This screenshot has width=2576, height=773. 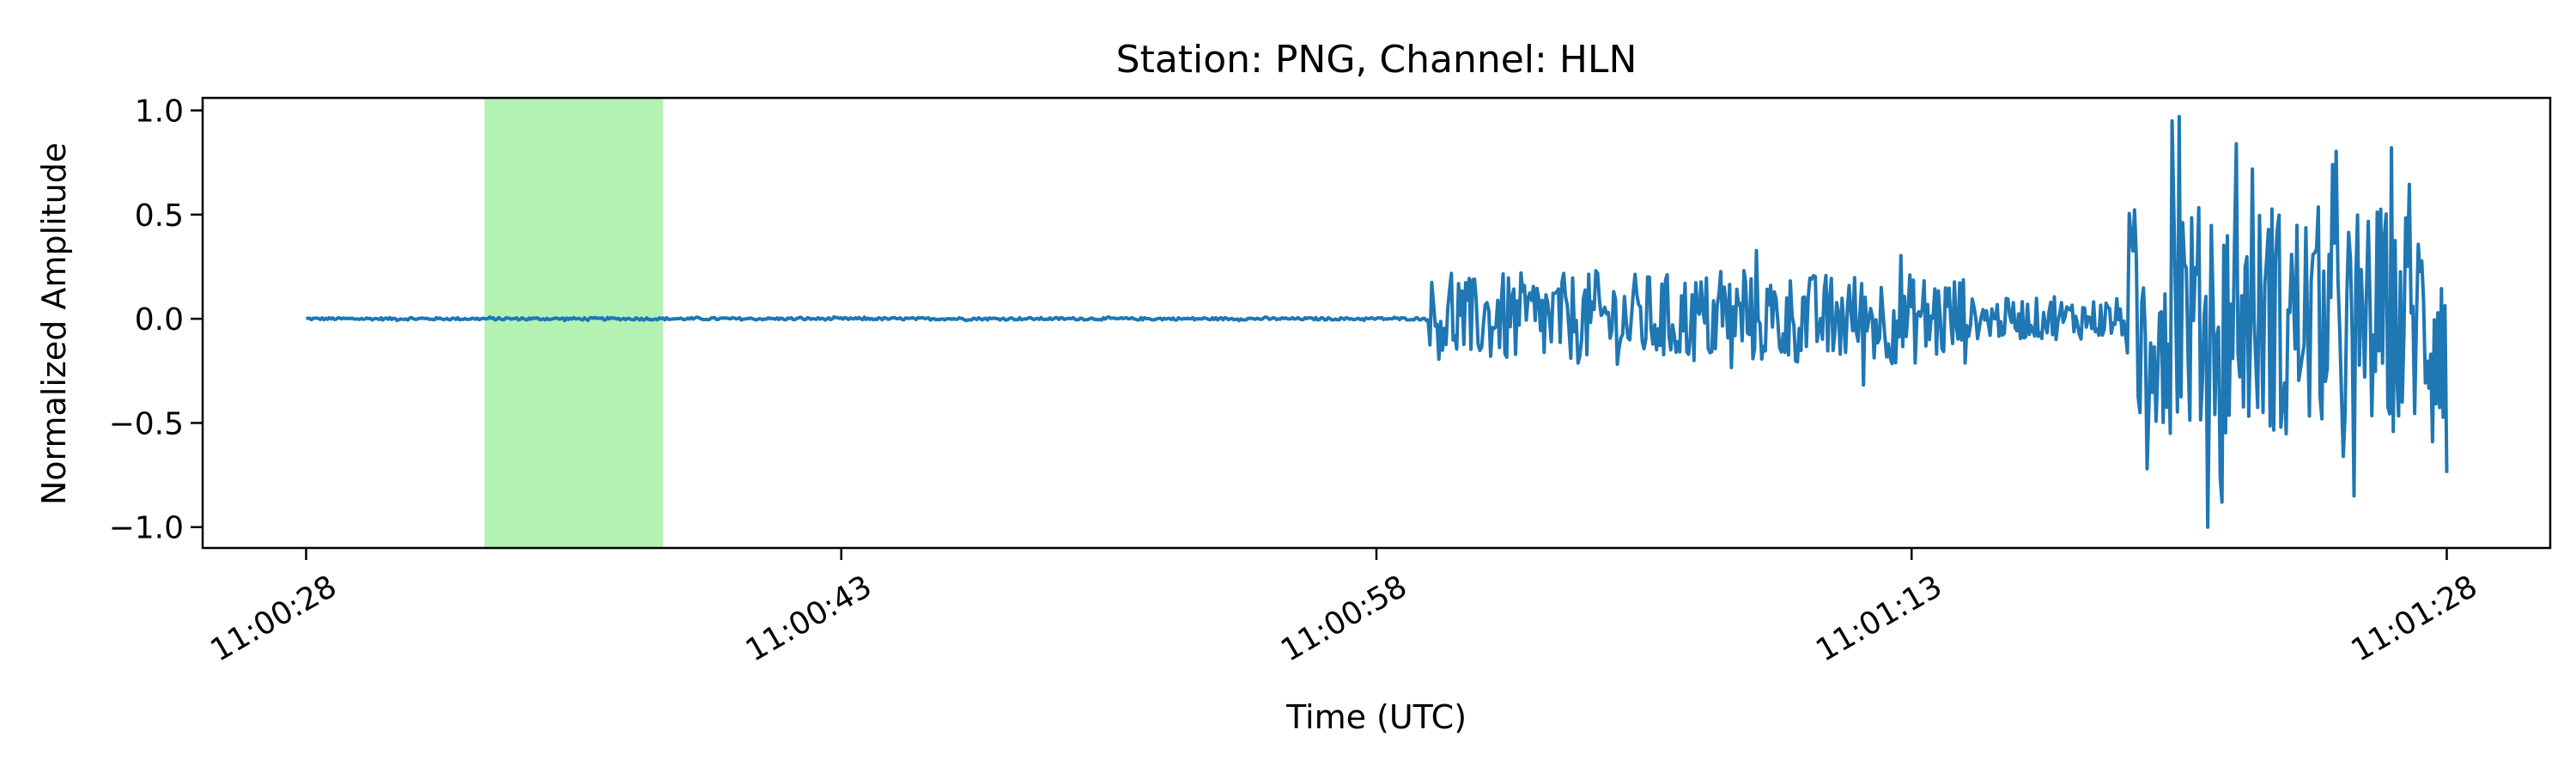 I want to click on y-tick-label: −0.5, so click(x=146, y=423).